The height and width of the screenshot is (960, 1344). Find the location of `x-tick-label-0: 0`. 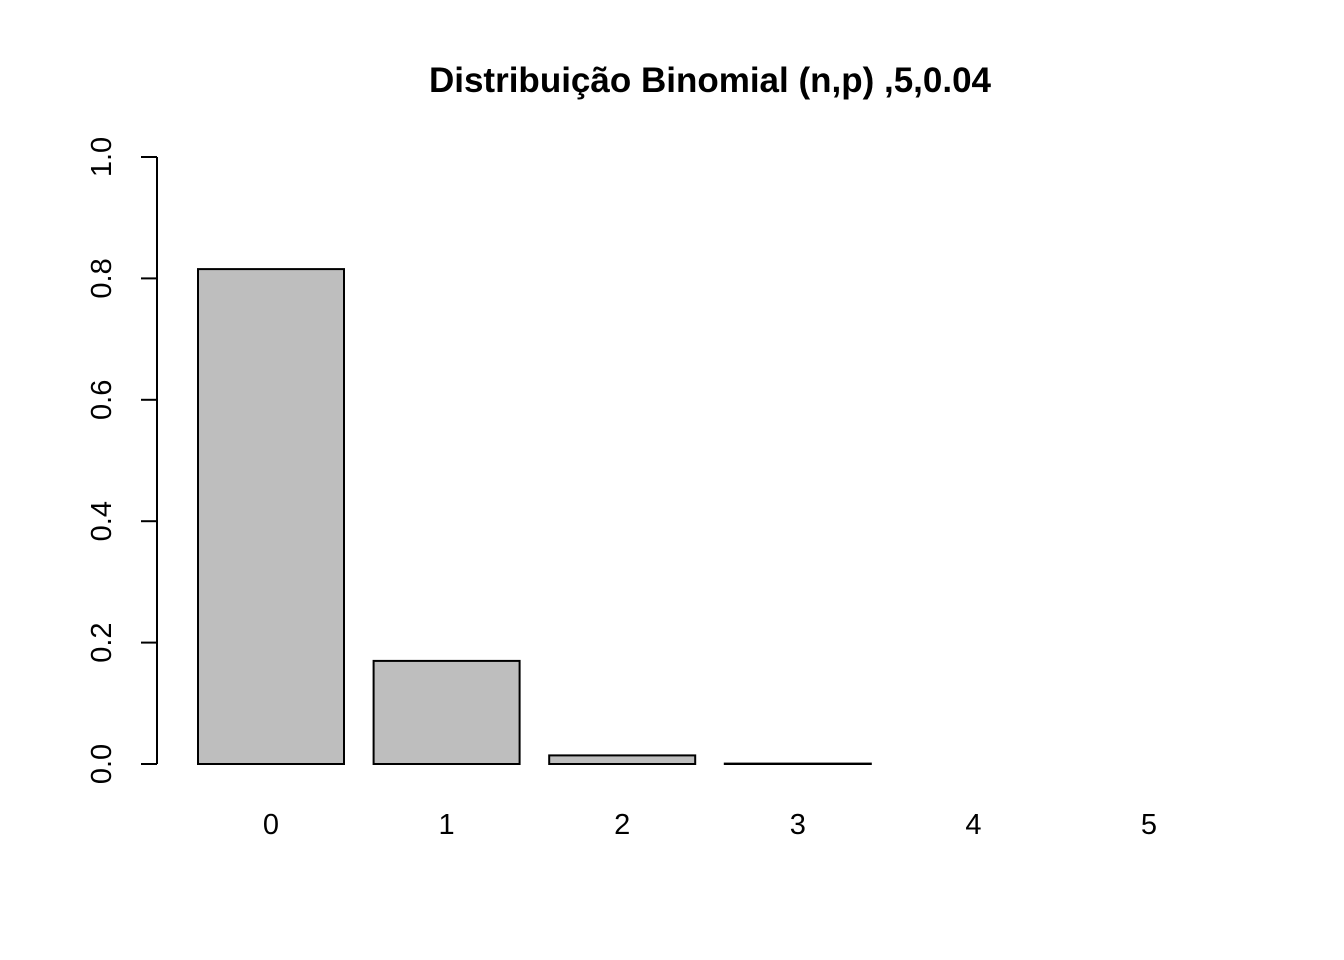

x-tick-label-0: 0 is located at coordinates (271, 825).